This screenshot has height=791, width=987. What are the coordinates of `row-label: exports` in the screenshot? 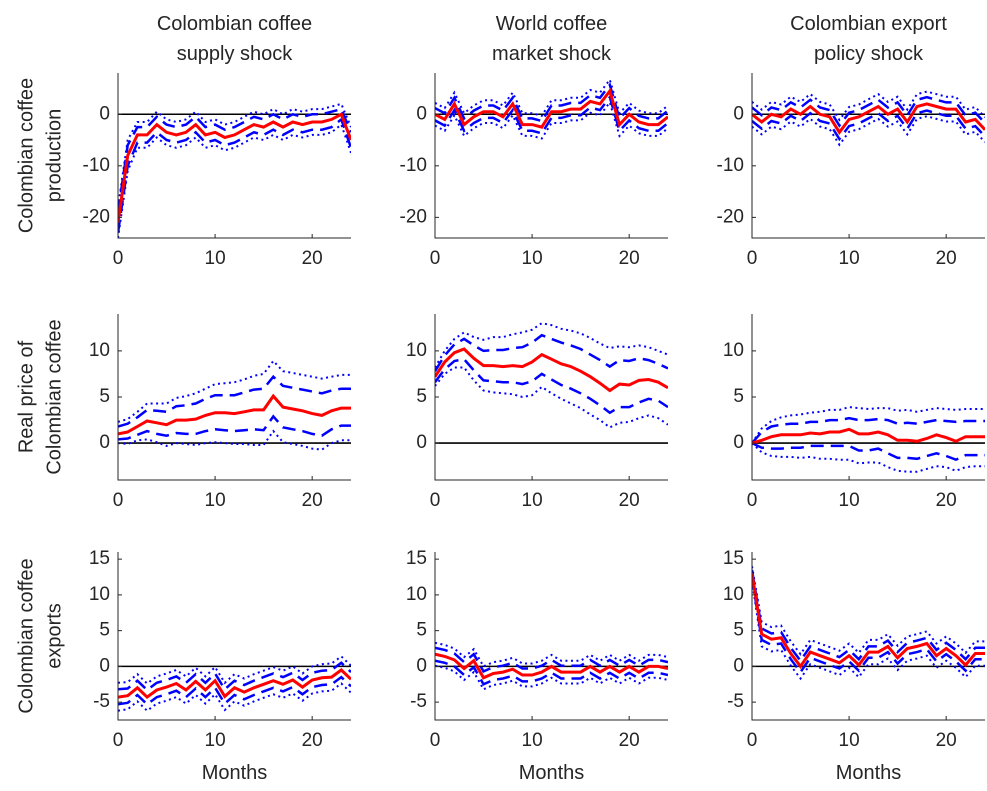 It's located at (54, 636).